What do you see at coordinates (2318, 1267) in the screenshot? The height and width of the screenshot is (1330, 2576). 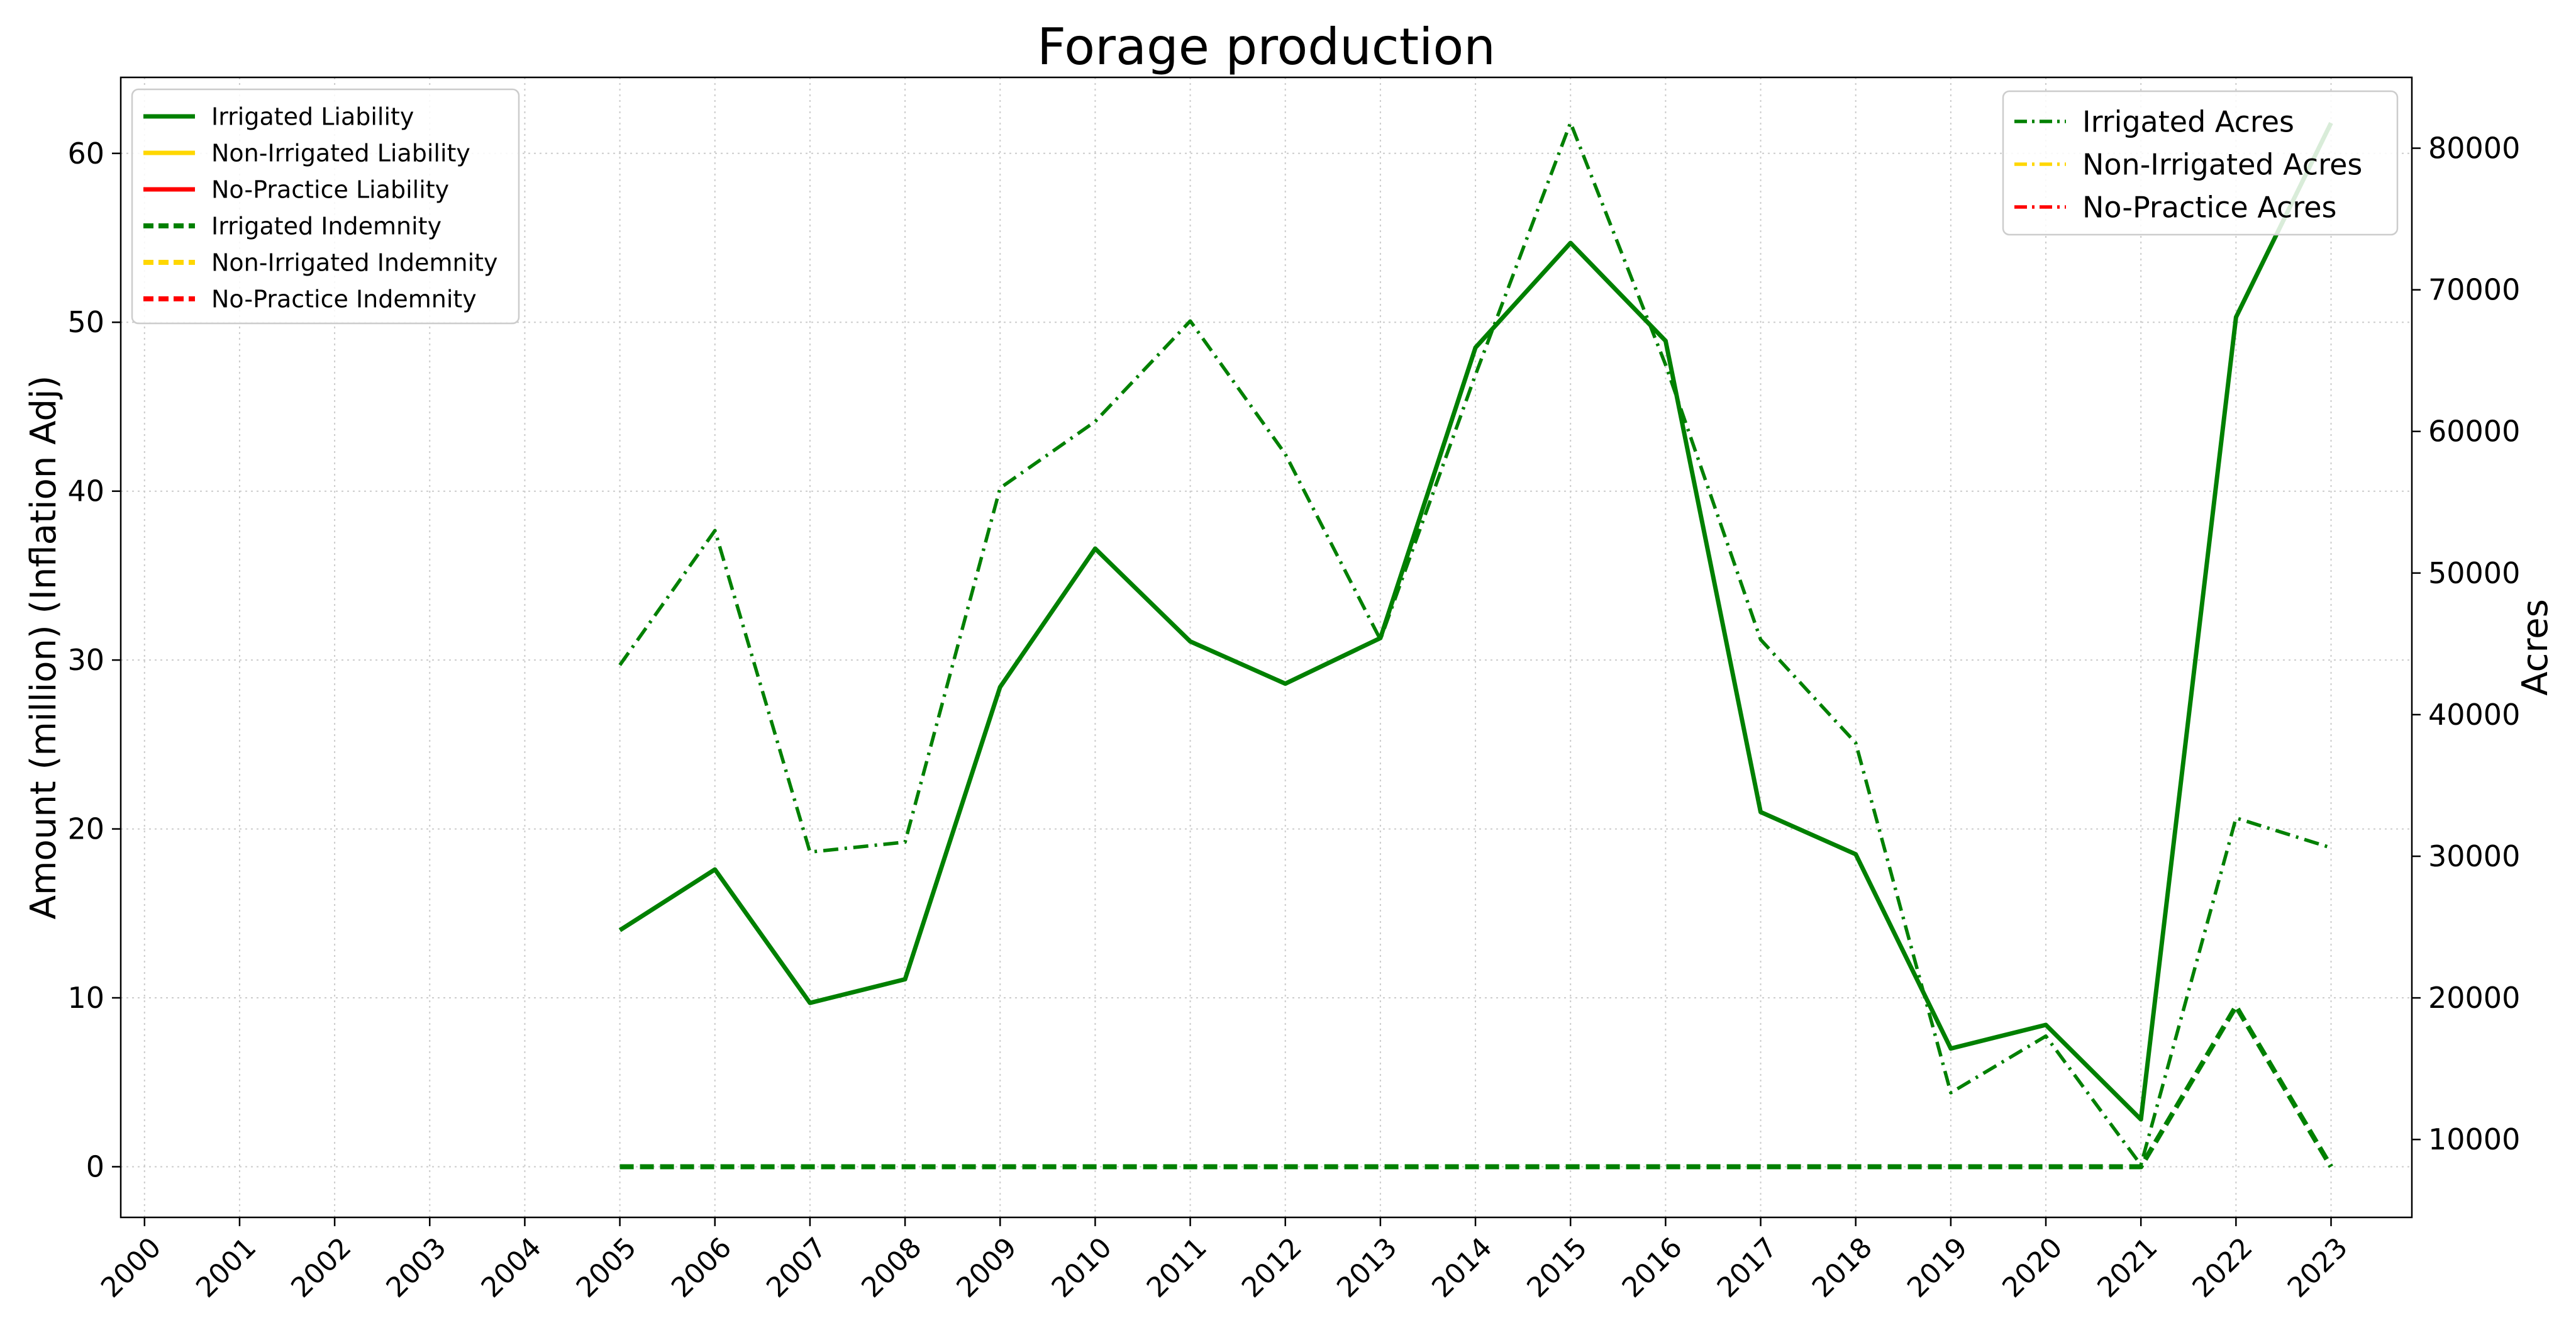 I see `x-tick-label: 2023` at bounding box center [2318, 1267].